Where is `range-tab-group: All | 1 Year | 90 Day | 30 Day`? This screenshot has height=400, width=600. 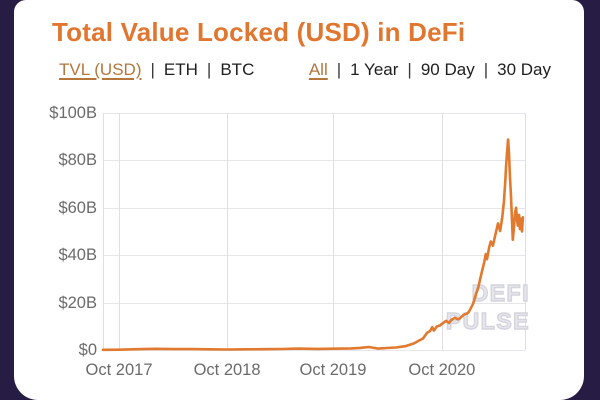
range-tab-group: All | 1 Year | 90 Day | 30 Day is located at coordinates (430, 70).